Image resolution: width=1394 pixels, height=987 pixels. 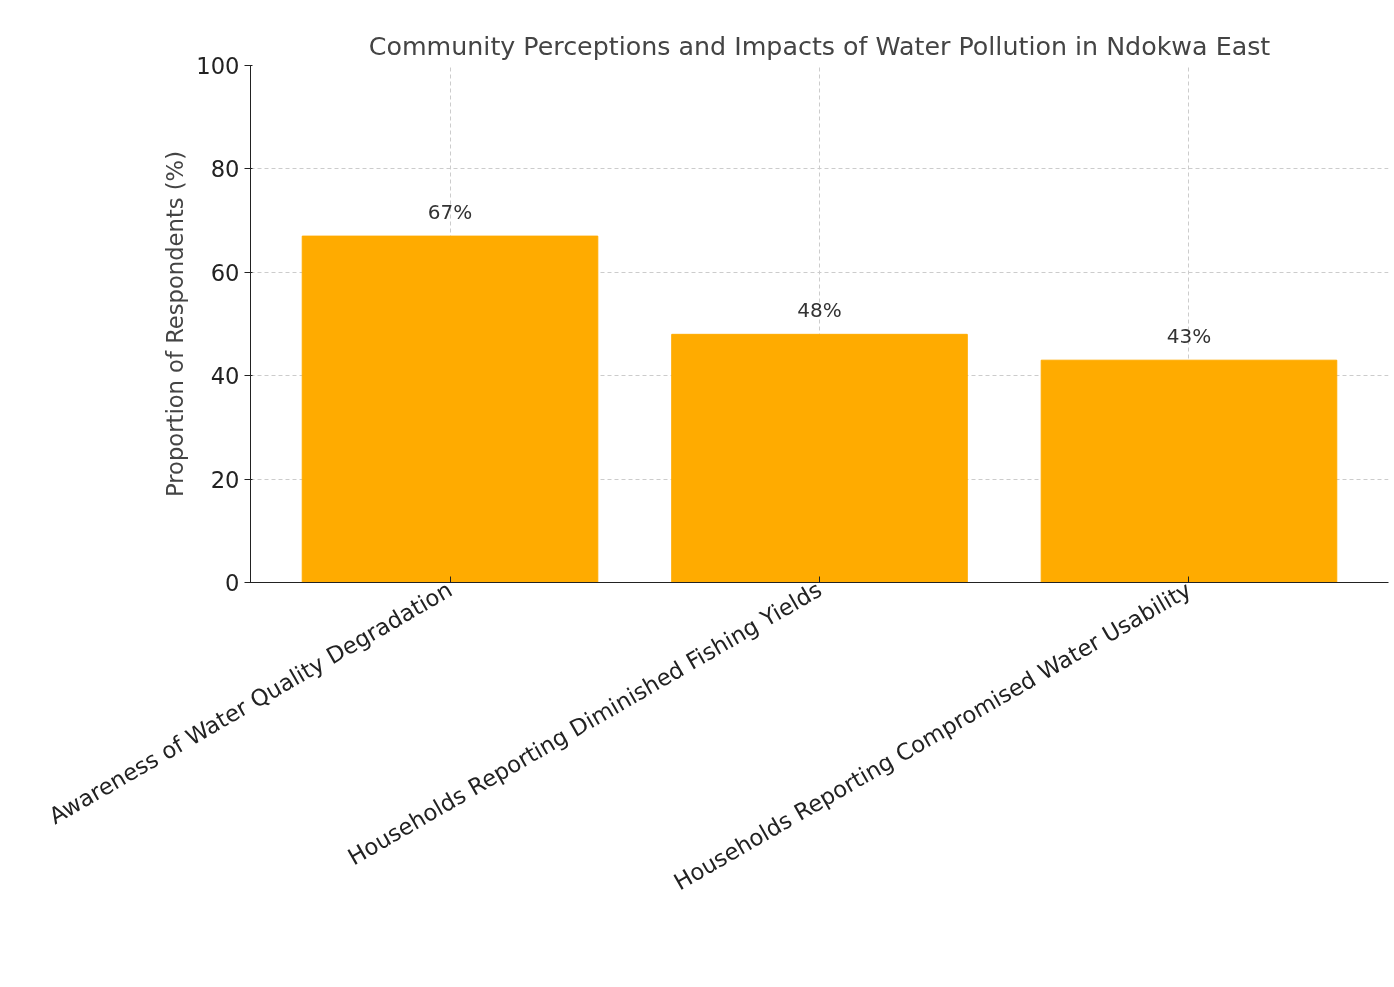 I want to click on y-axis-title: Proportion of Respondents (%), so click(x=175, y=324).